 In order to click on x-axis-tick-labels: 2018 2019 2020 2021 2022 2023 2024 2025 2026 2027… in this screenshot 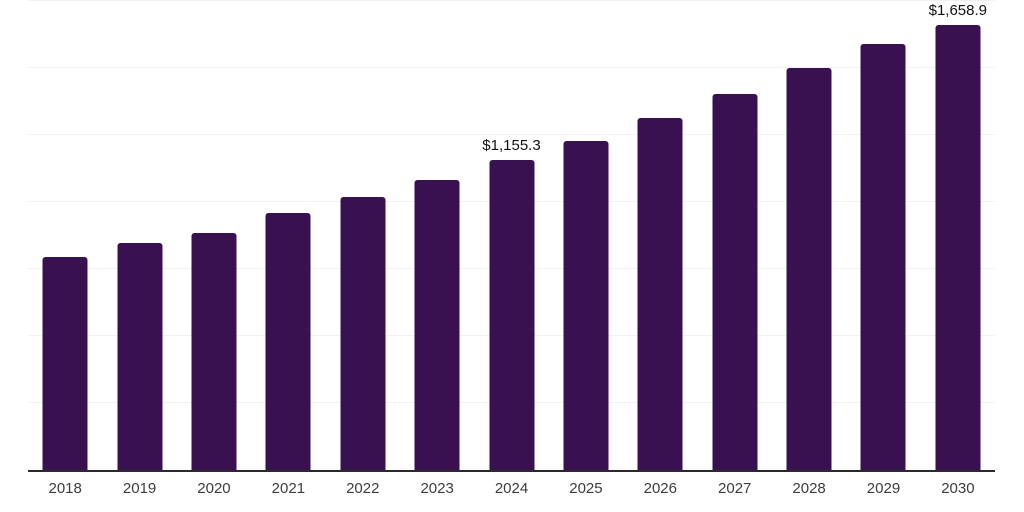, I will do `click(511, 488)`.